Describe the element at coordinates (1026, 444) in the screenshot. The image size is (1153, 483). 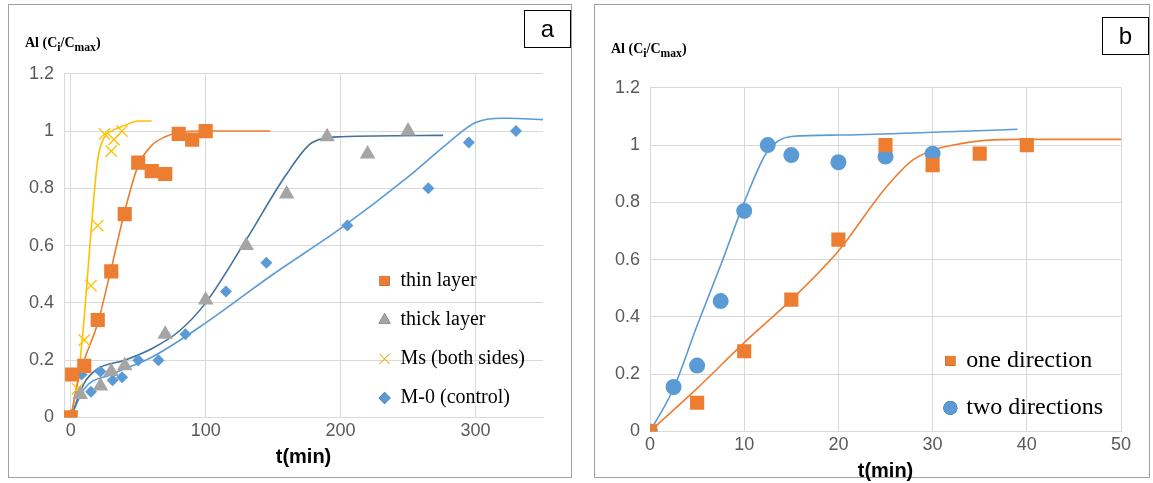
I see `x-tick-label: 40` at that location.